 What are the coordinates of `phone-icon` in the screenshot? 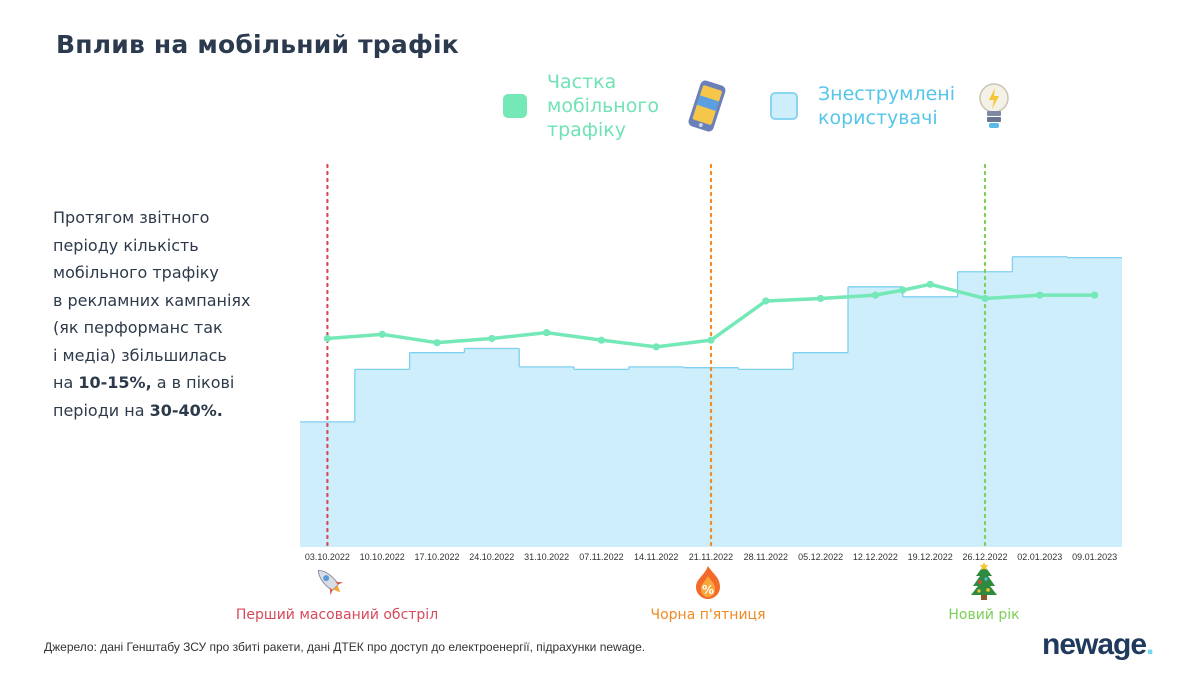 It's located at (707, 106).